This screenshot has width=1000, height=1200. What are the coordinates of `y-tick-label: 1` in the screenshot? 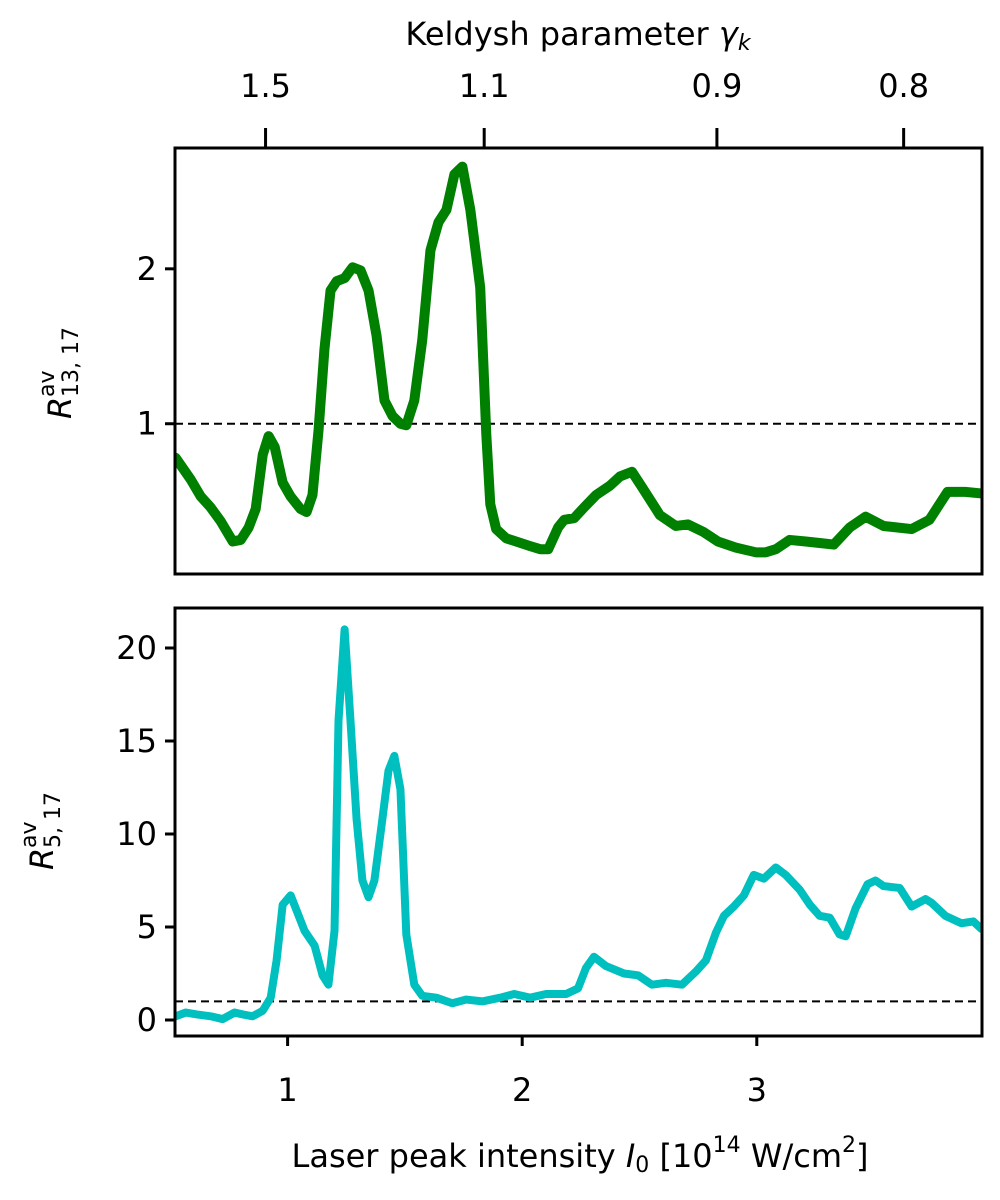 It's located at (147, 424).